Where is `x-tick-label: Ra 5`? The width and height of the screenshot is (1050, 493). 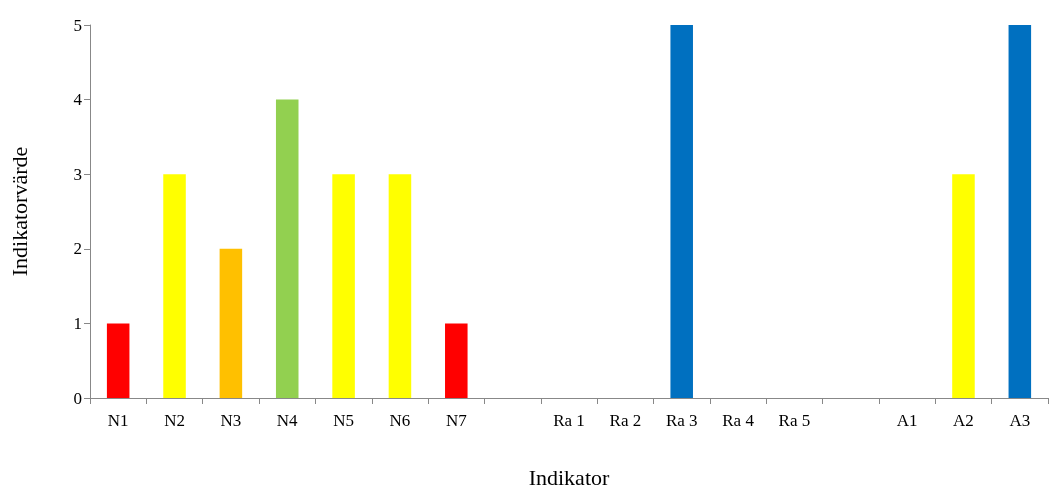
x-tick-label: Ra 5 is located at coordinates (794, 420).